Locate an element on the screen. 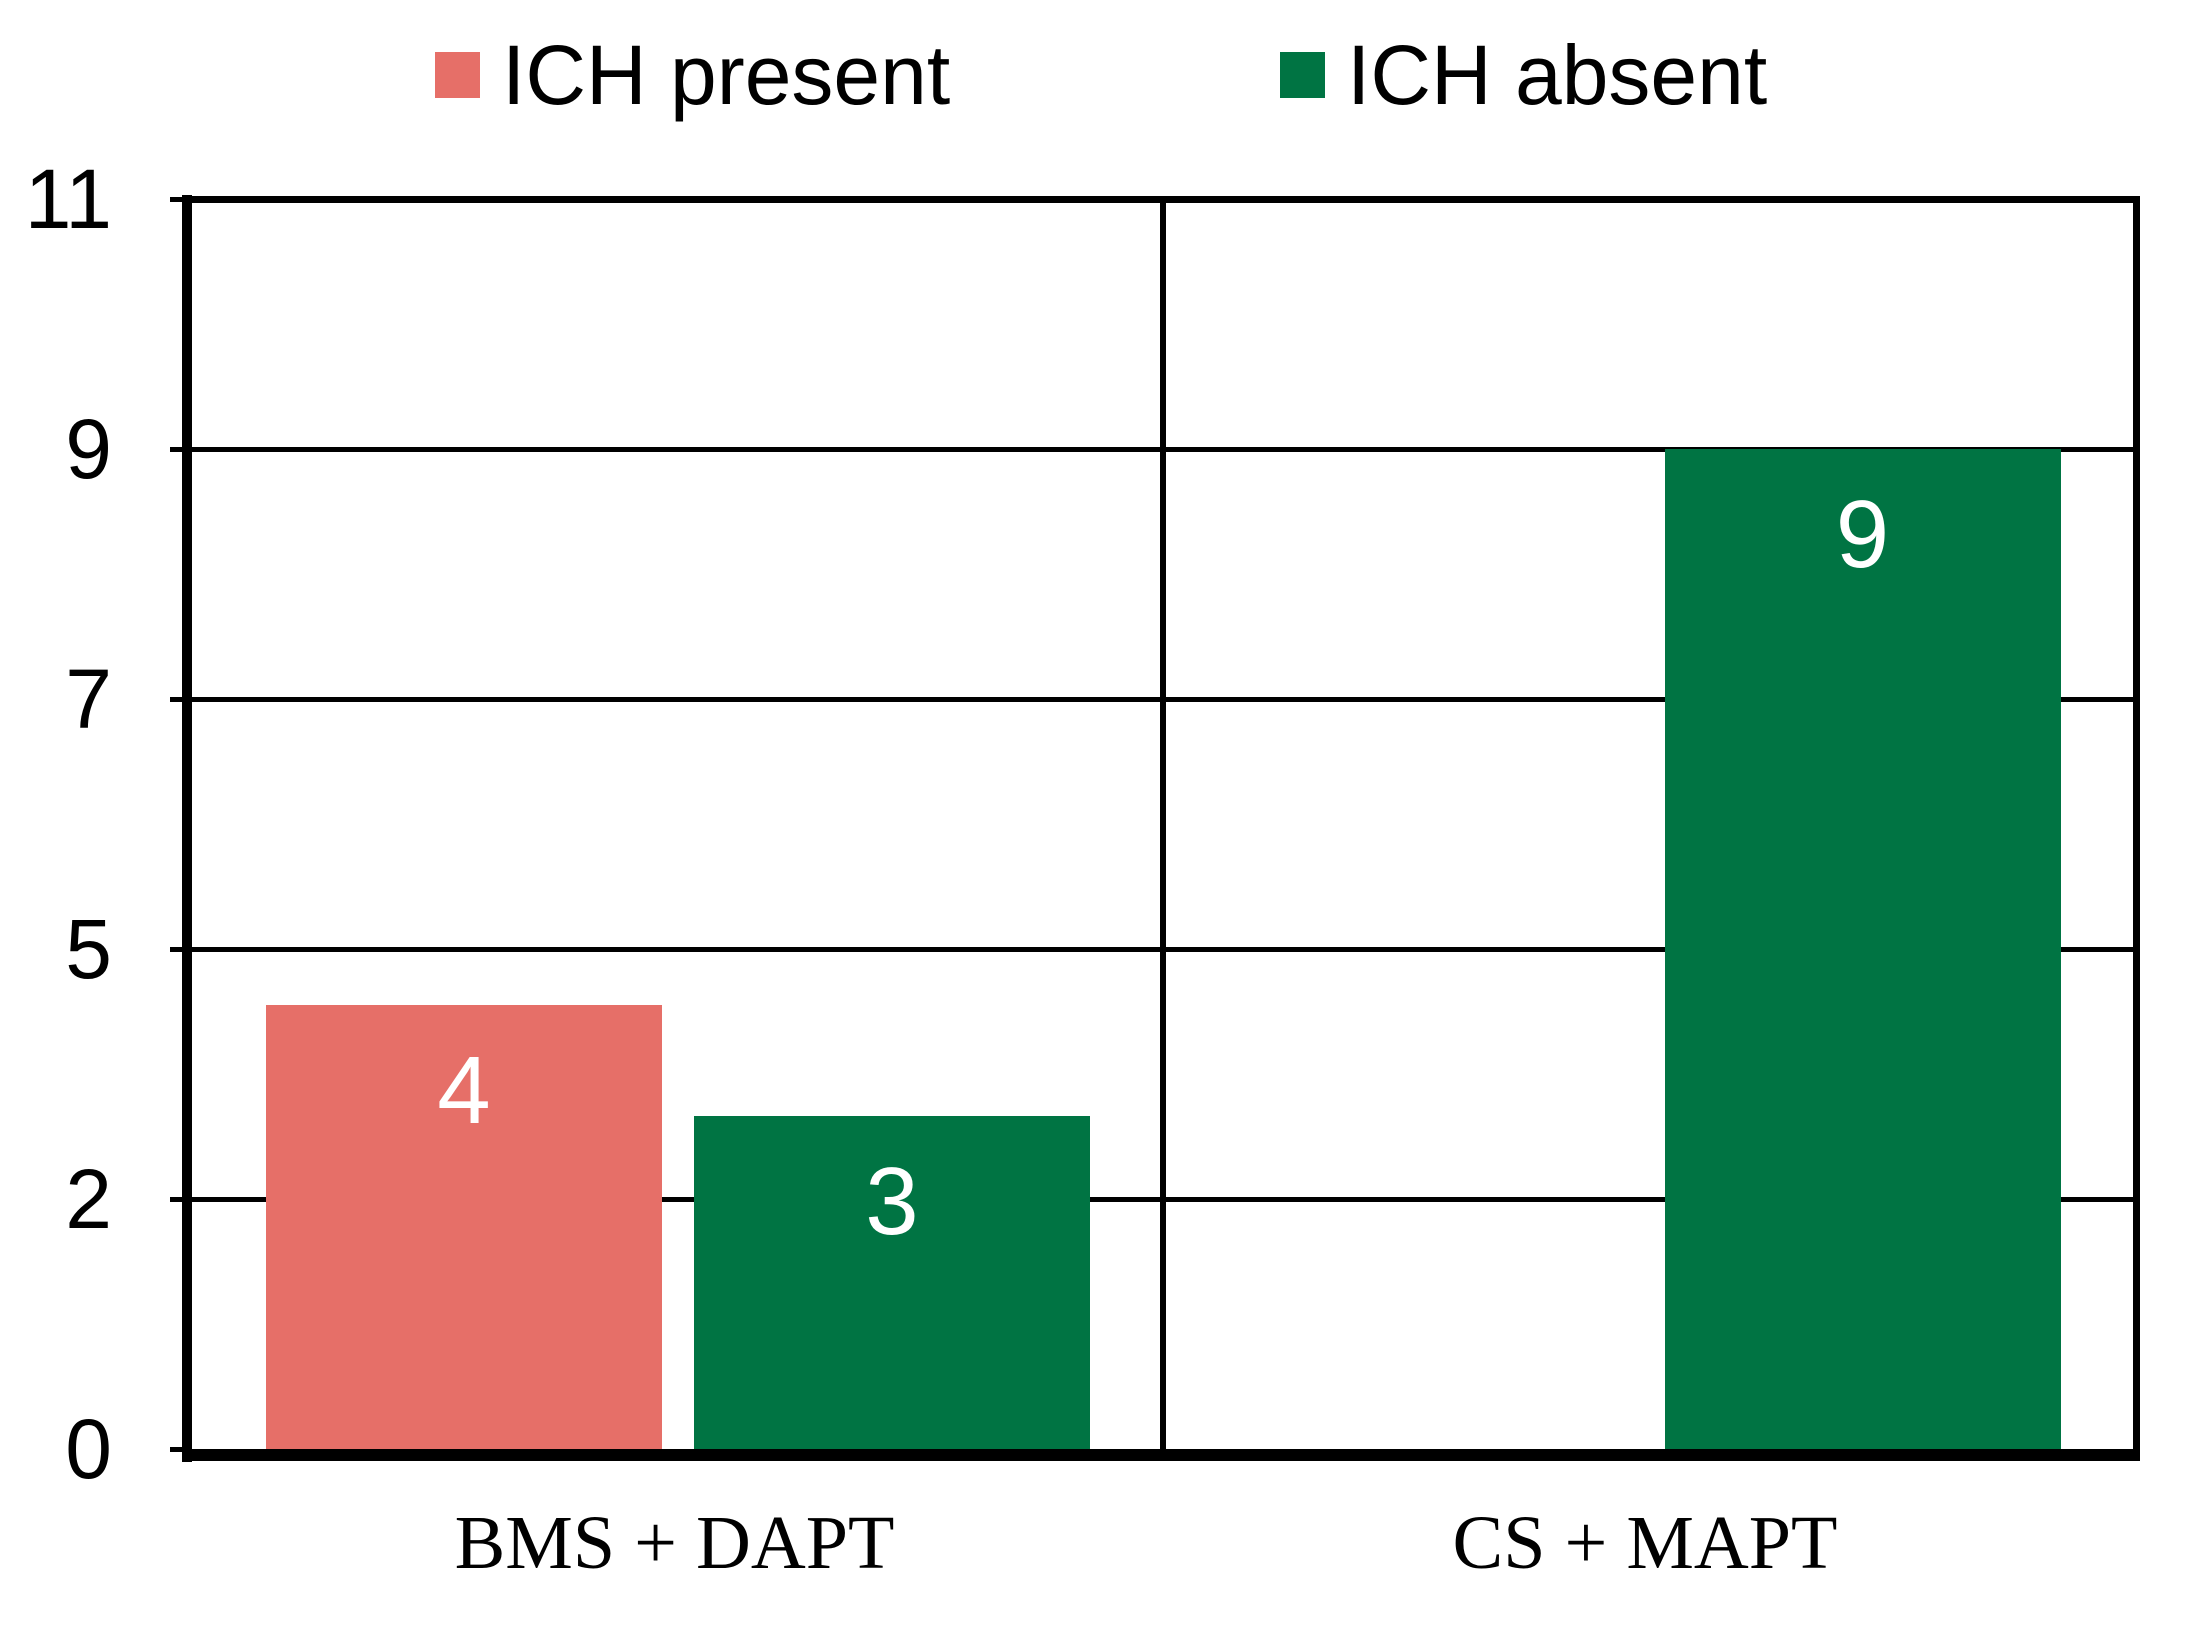 Image resolution: width=2187 pixels, height=1628 pixels. x-axis-line is located at coordinates (1161, 1455).